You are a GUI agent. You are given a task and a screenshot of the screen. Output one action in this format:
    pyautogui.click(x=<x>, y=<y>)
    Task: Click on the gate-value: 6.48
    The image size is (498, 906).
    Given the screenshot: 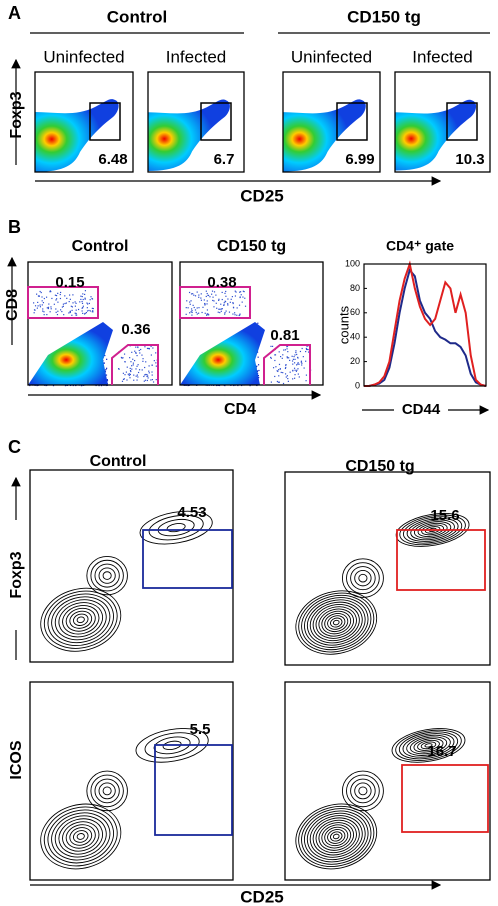 What is the action you would take?
    pyautogui.click(x=112, y=159)
    